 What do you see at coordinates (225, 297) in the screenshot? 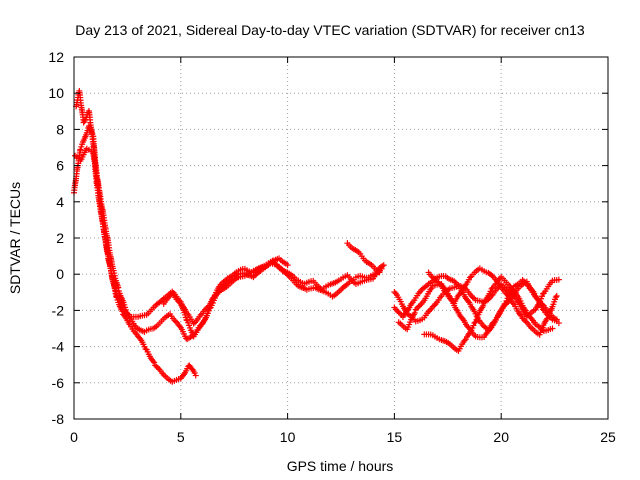
I see `series-track-d` at bounding box center [225, 297].